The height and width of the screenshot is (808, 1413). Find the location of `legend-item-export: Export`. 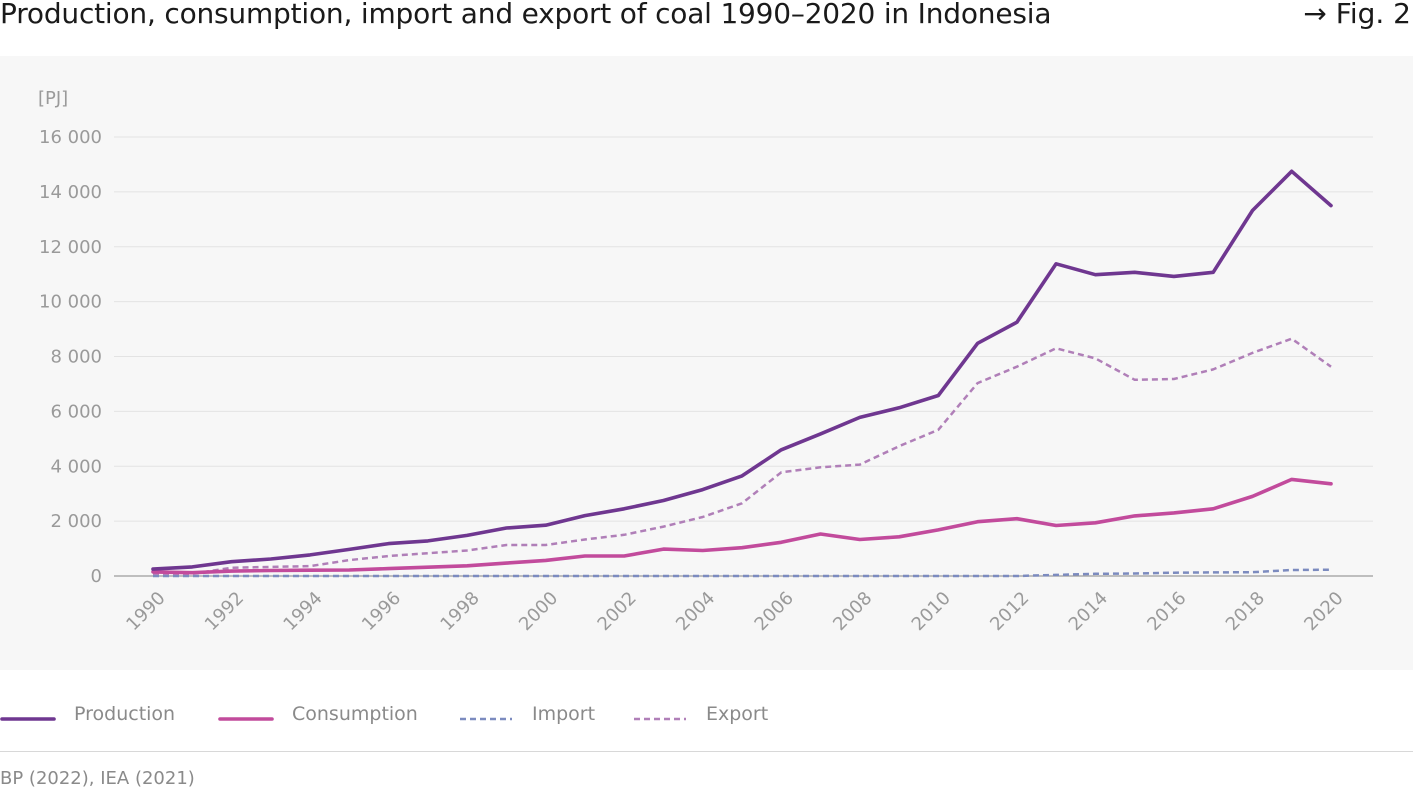

legend-item-export: Export is located at coordinates (700, 714).